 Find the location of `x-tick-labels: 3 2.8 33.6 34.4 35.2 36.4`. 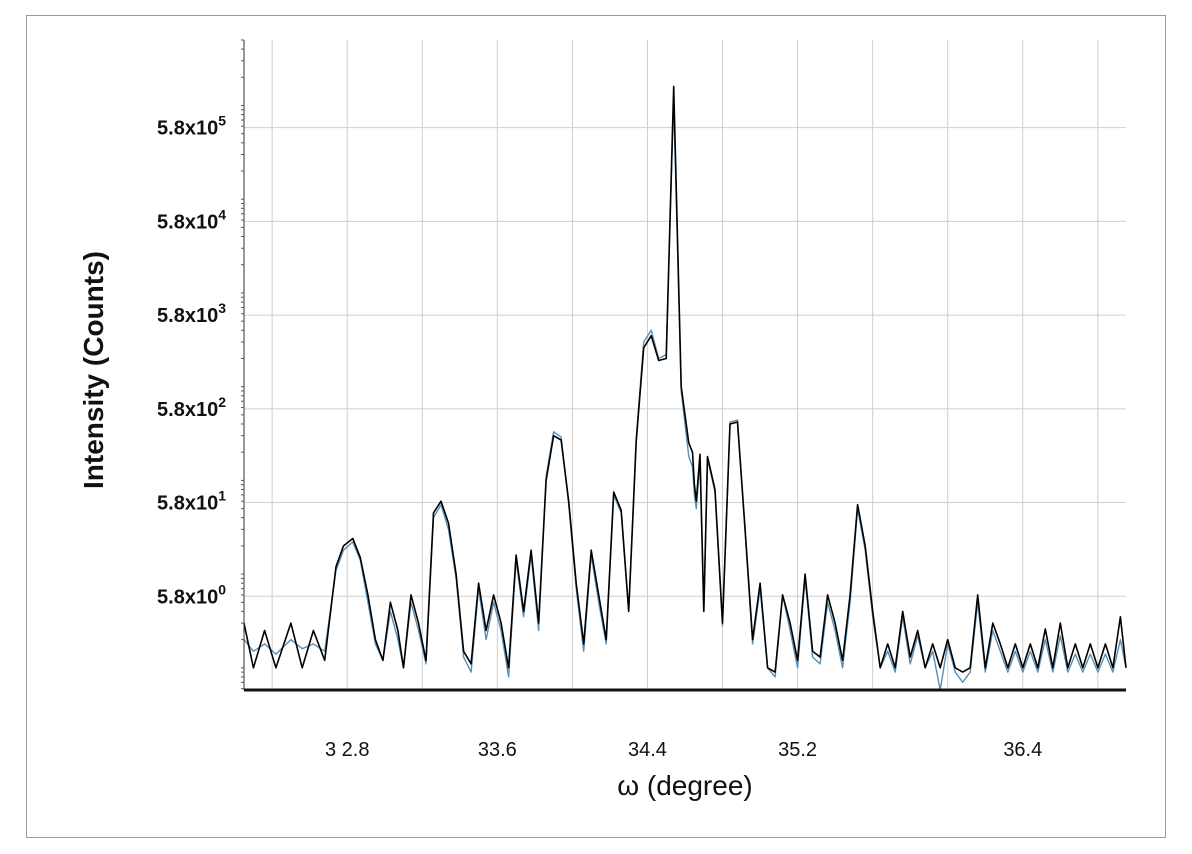

x-tick-labels: 3 2.8 33.6 34.4 35.2 36.4 is located at coordinates (683, 750).